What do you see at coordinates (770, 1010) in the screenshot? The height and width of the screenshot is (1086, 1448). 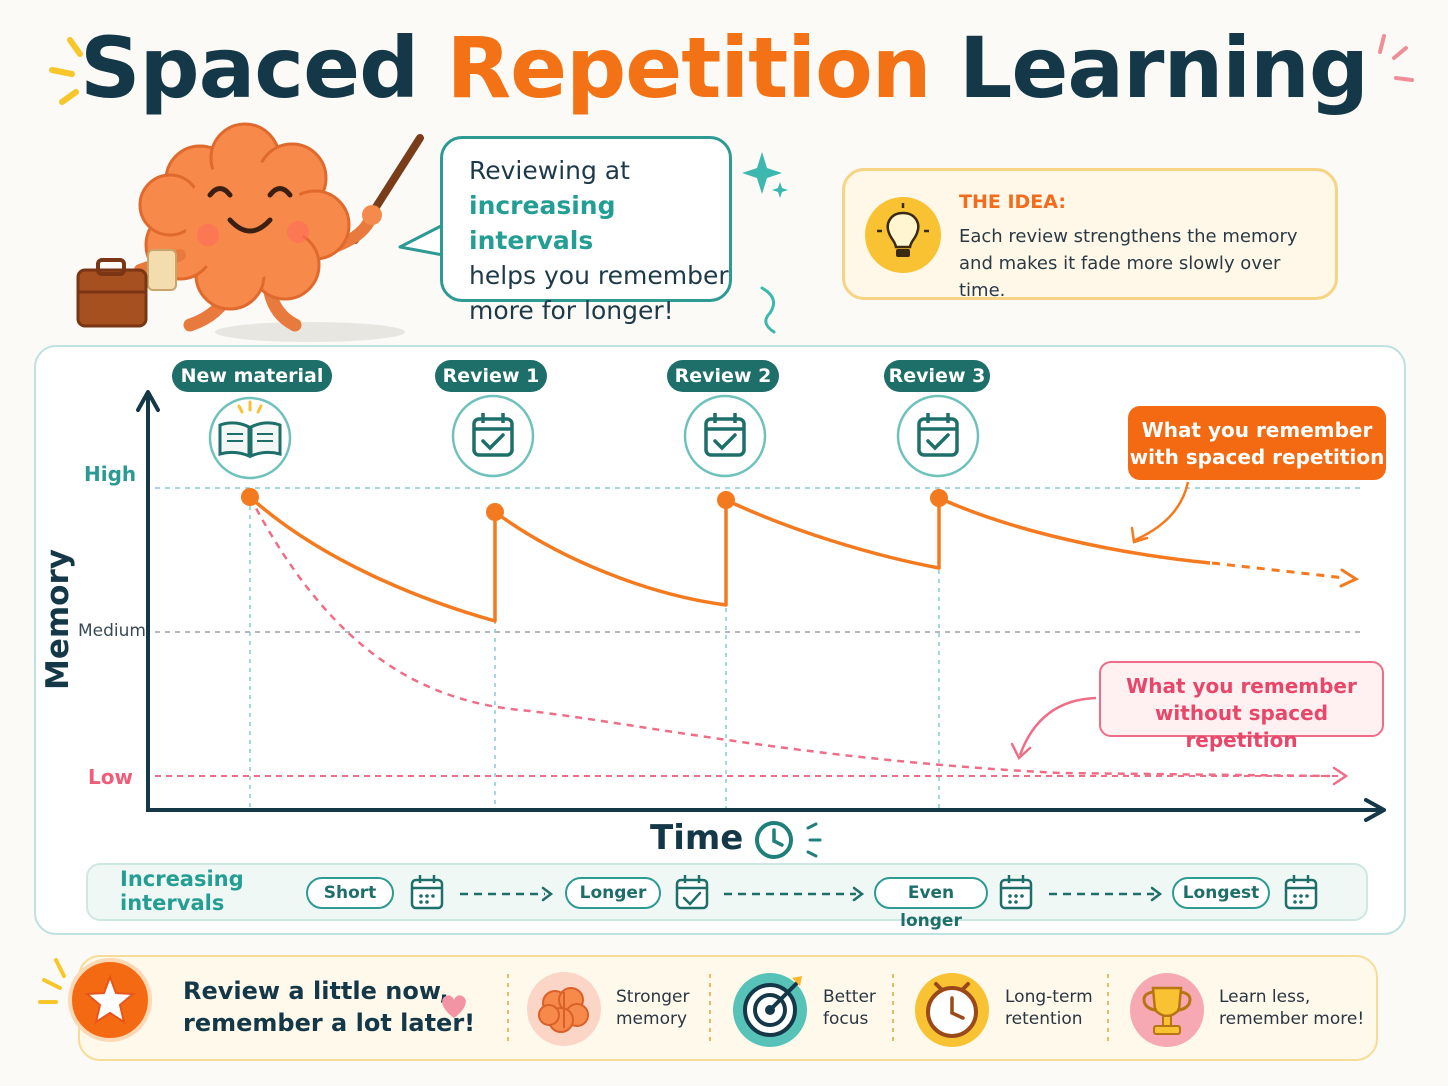 I see `target-icon` at bounding box center [770, 1010].